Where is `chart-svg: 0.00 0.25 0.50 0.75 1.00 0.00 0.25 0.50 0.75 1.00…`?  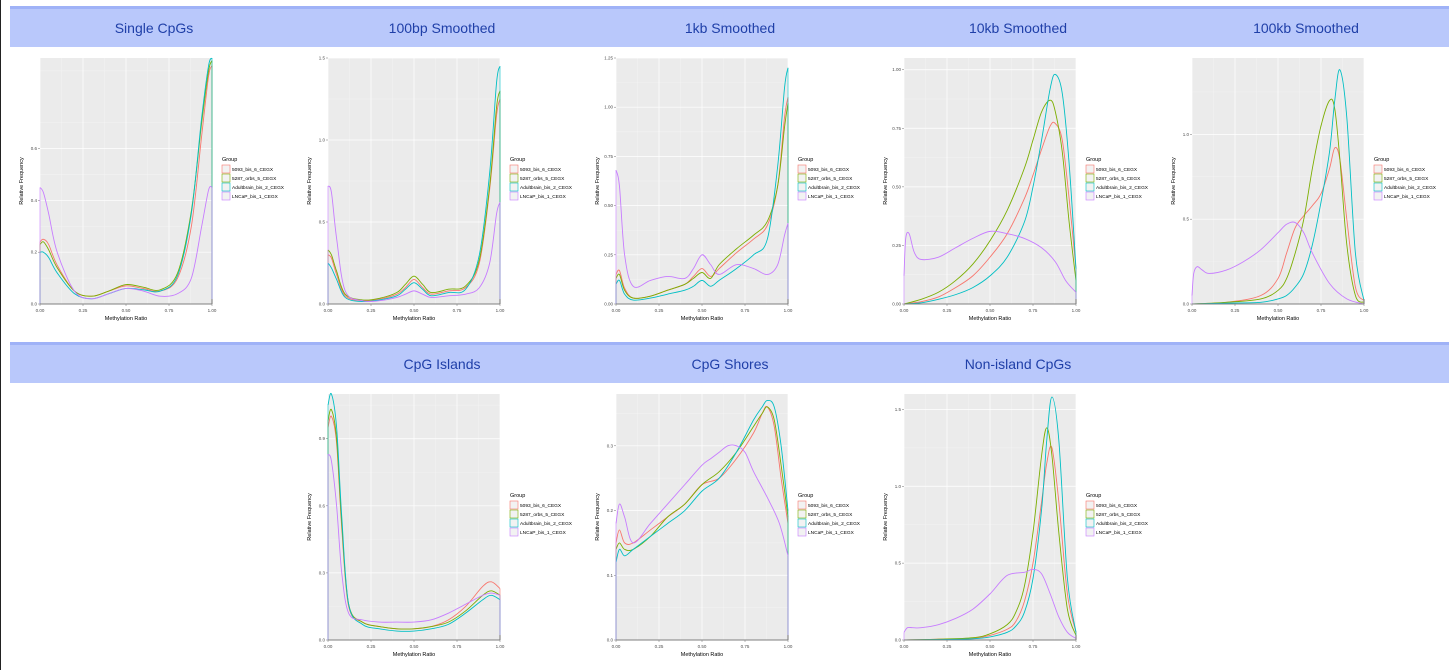 chart-svg: 0.00 0.25 0.50 0.75 1.00 0.00 0.25 0.50 0.75 1.00… is located at coordinates (1016, 190).